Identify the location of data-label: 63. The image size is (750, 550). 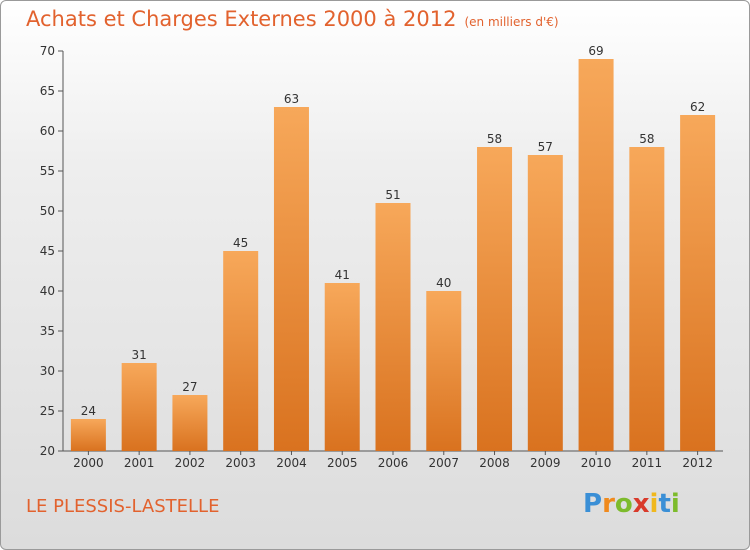
(291, 99).